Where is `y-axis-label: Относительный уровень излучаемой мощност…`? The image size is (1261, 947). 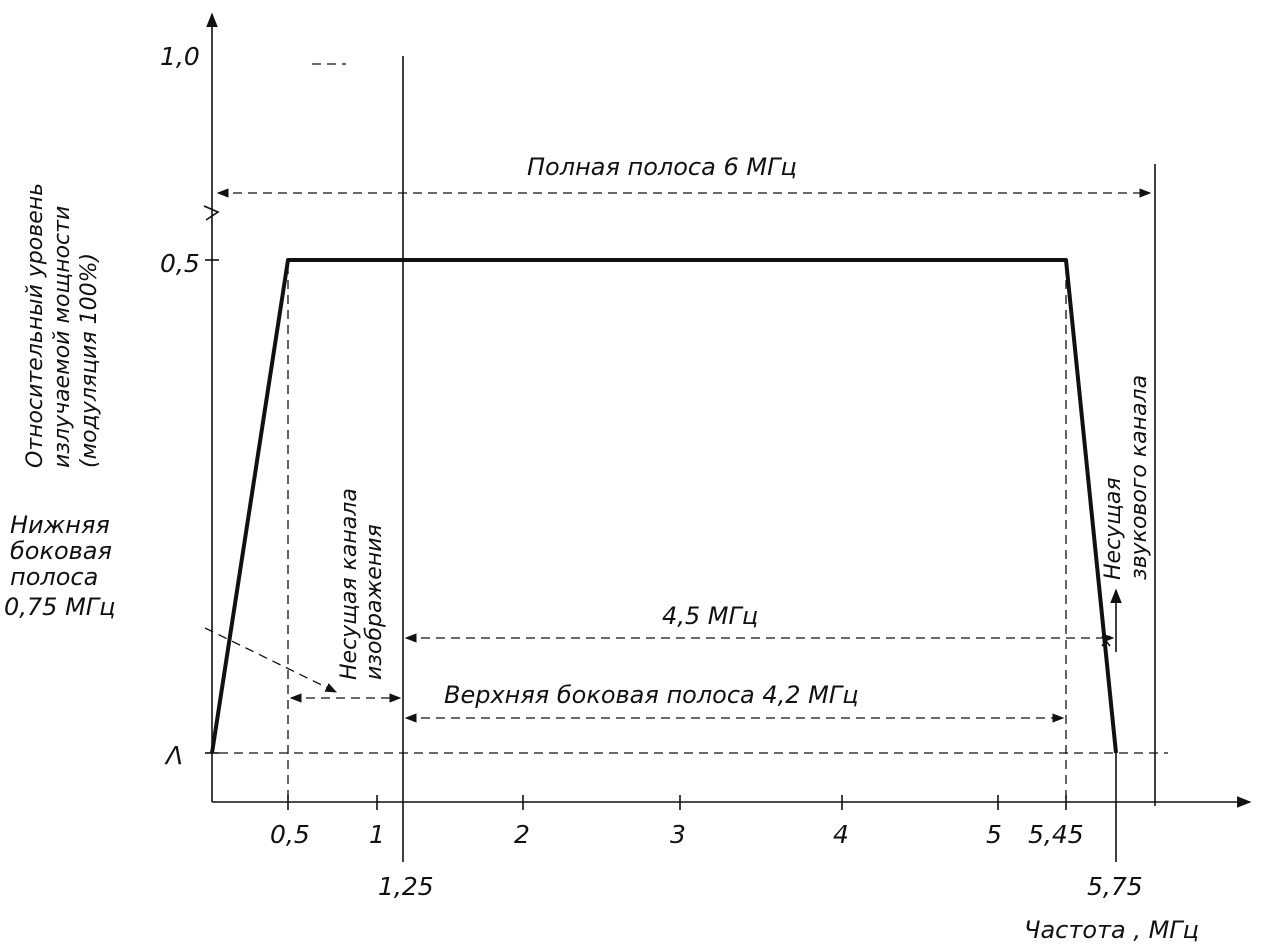 y-axis-label: Относительный уровень излучаемой мощност… is located at coordinates (62, 325).